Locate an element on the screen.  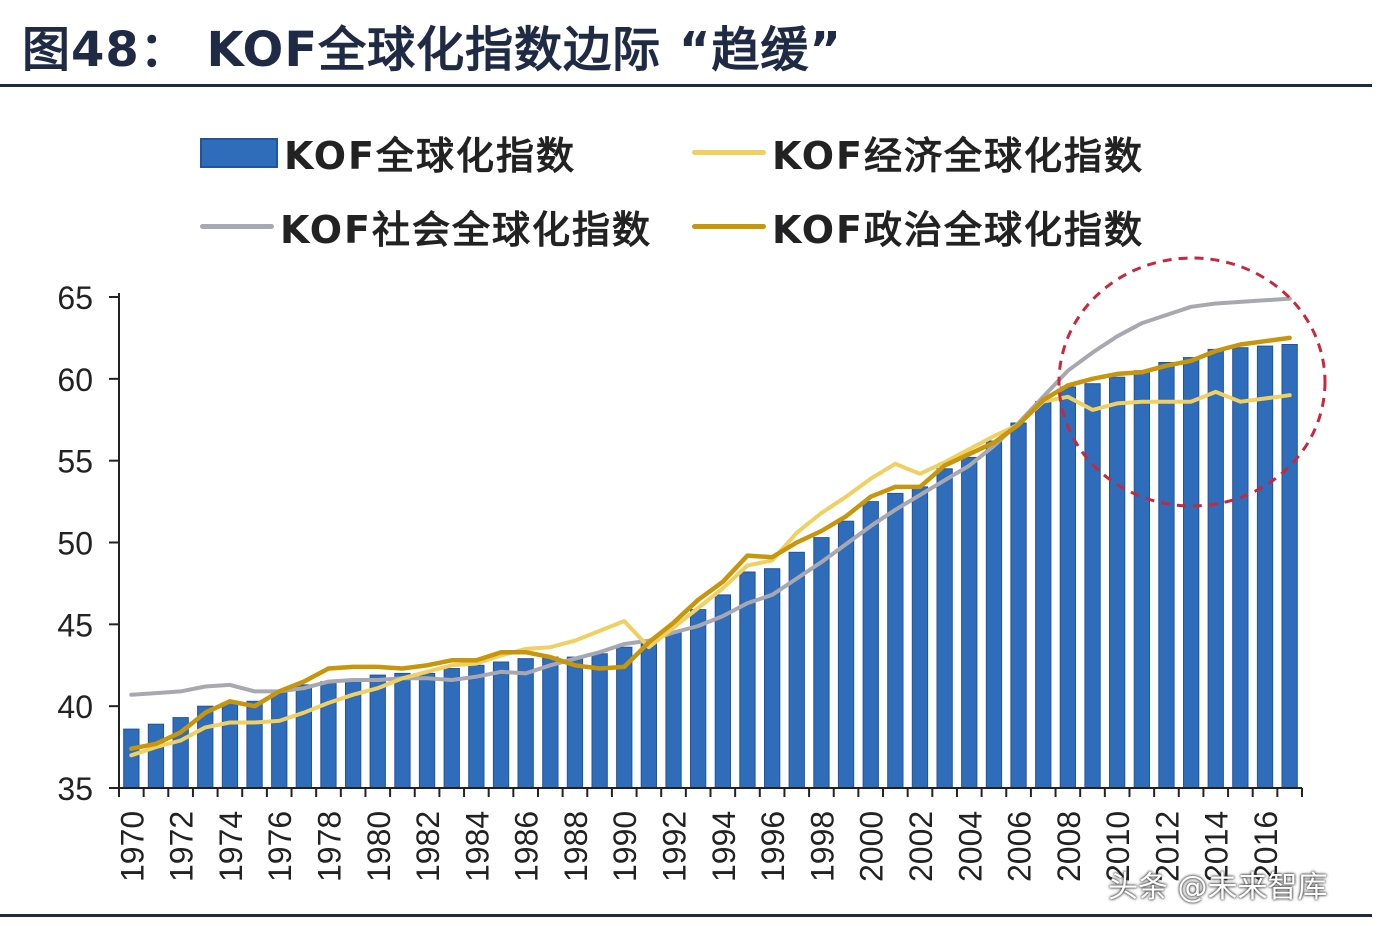
bar-kof-index-1977 is located at coordinates (304, 736).